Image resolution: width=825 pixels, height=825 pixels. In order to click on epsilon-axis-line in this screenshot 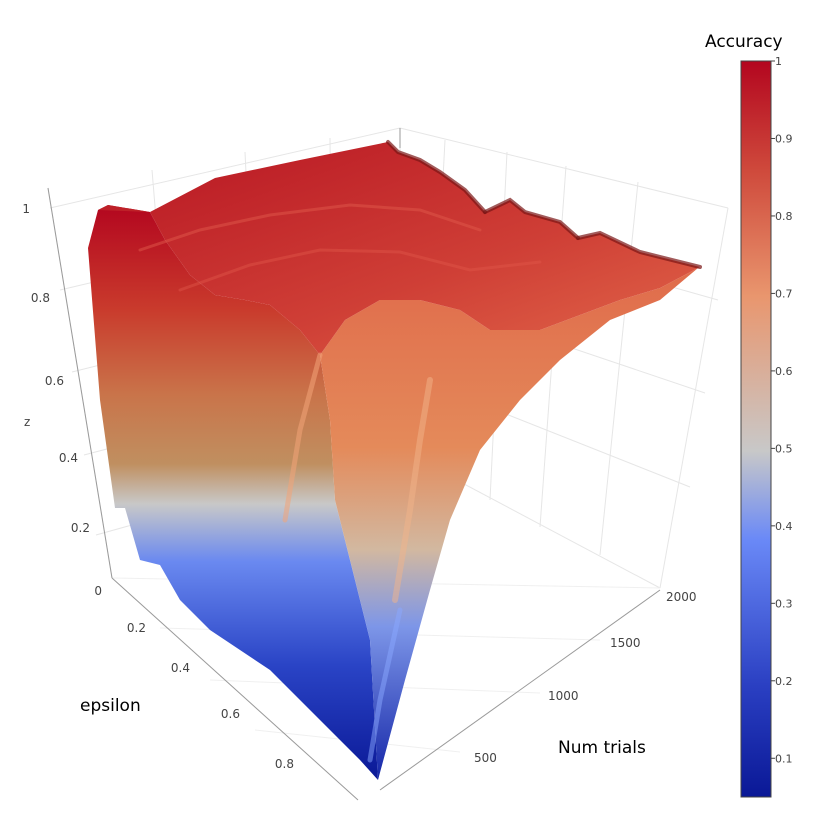, I will do `click(235, 689)`.